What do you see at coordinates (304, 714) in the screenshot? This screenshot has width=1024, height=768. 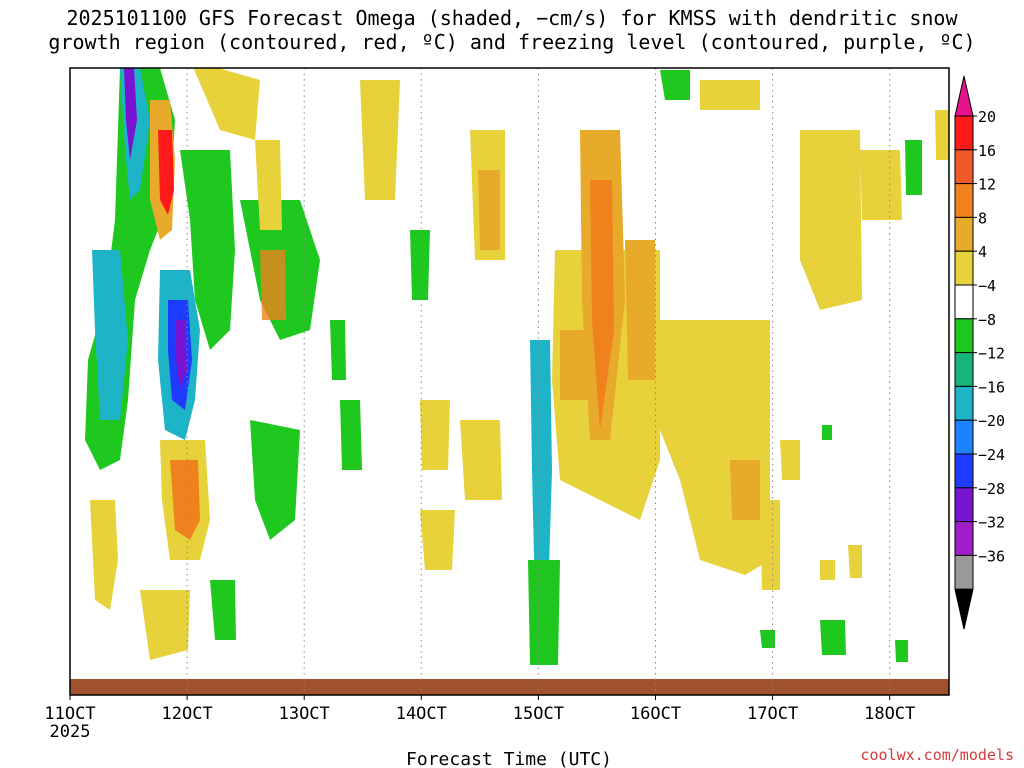 I see `x-tick-label: 13OCT` at bounding box center [304, 714].